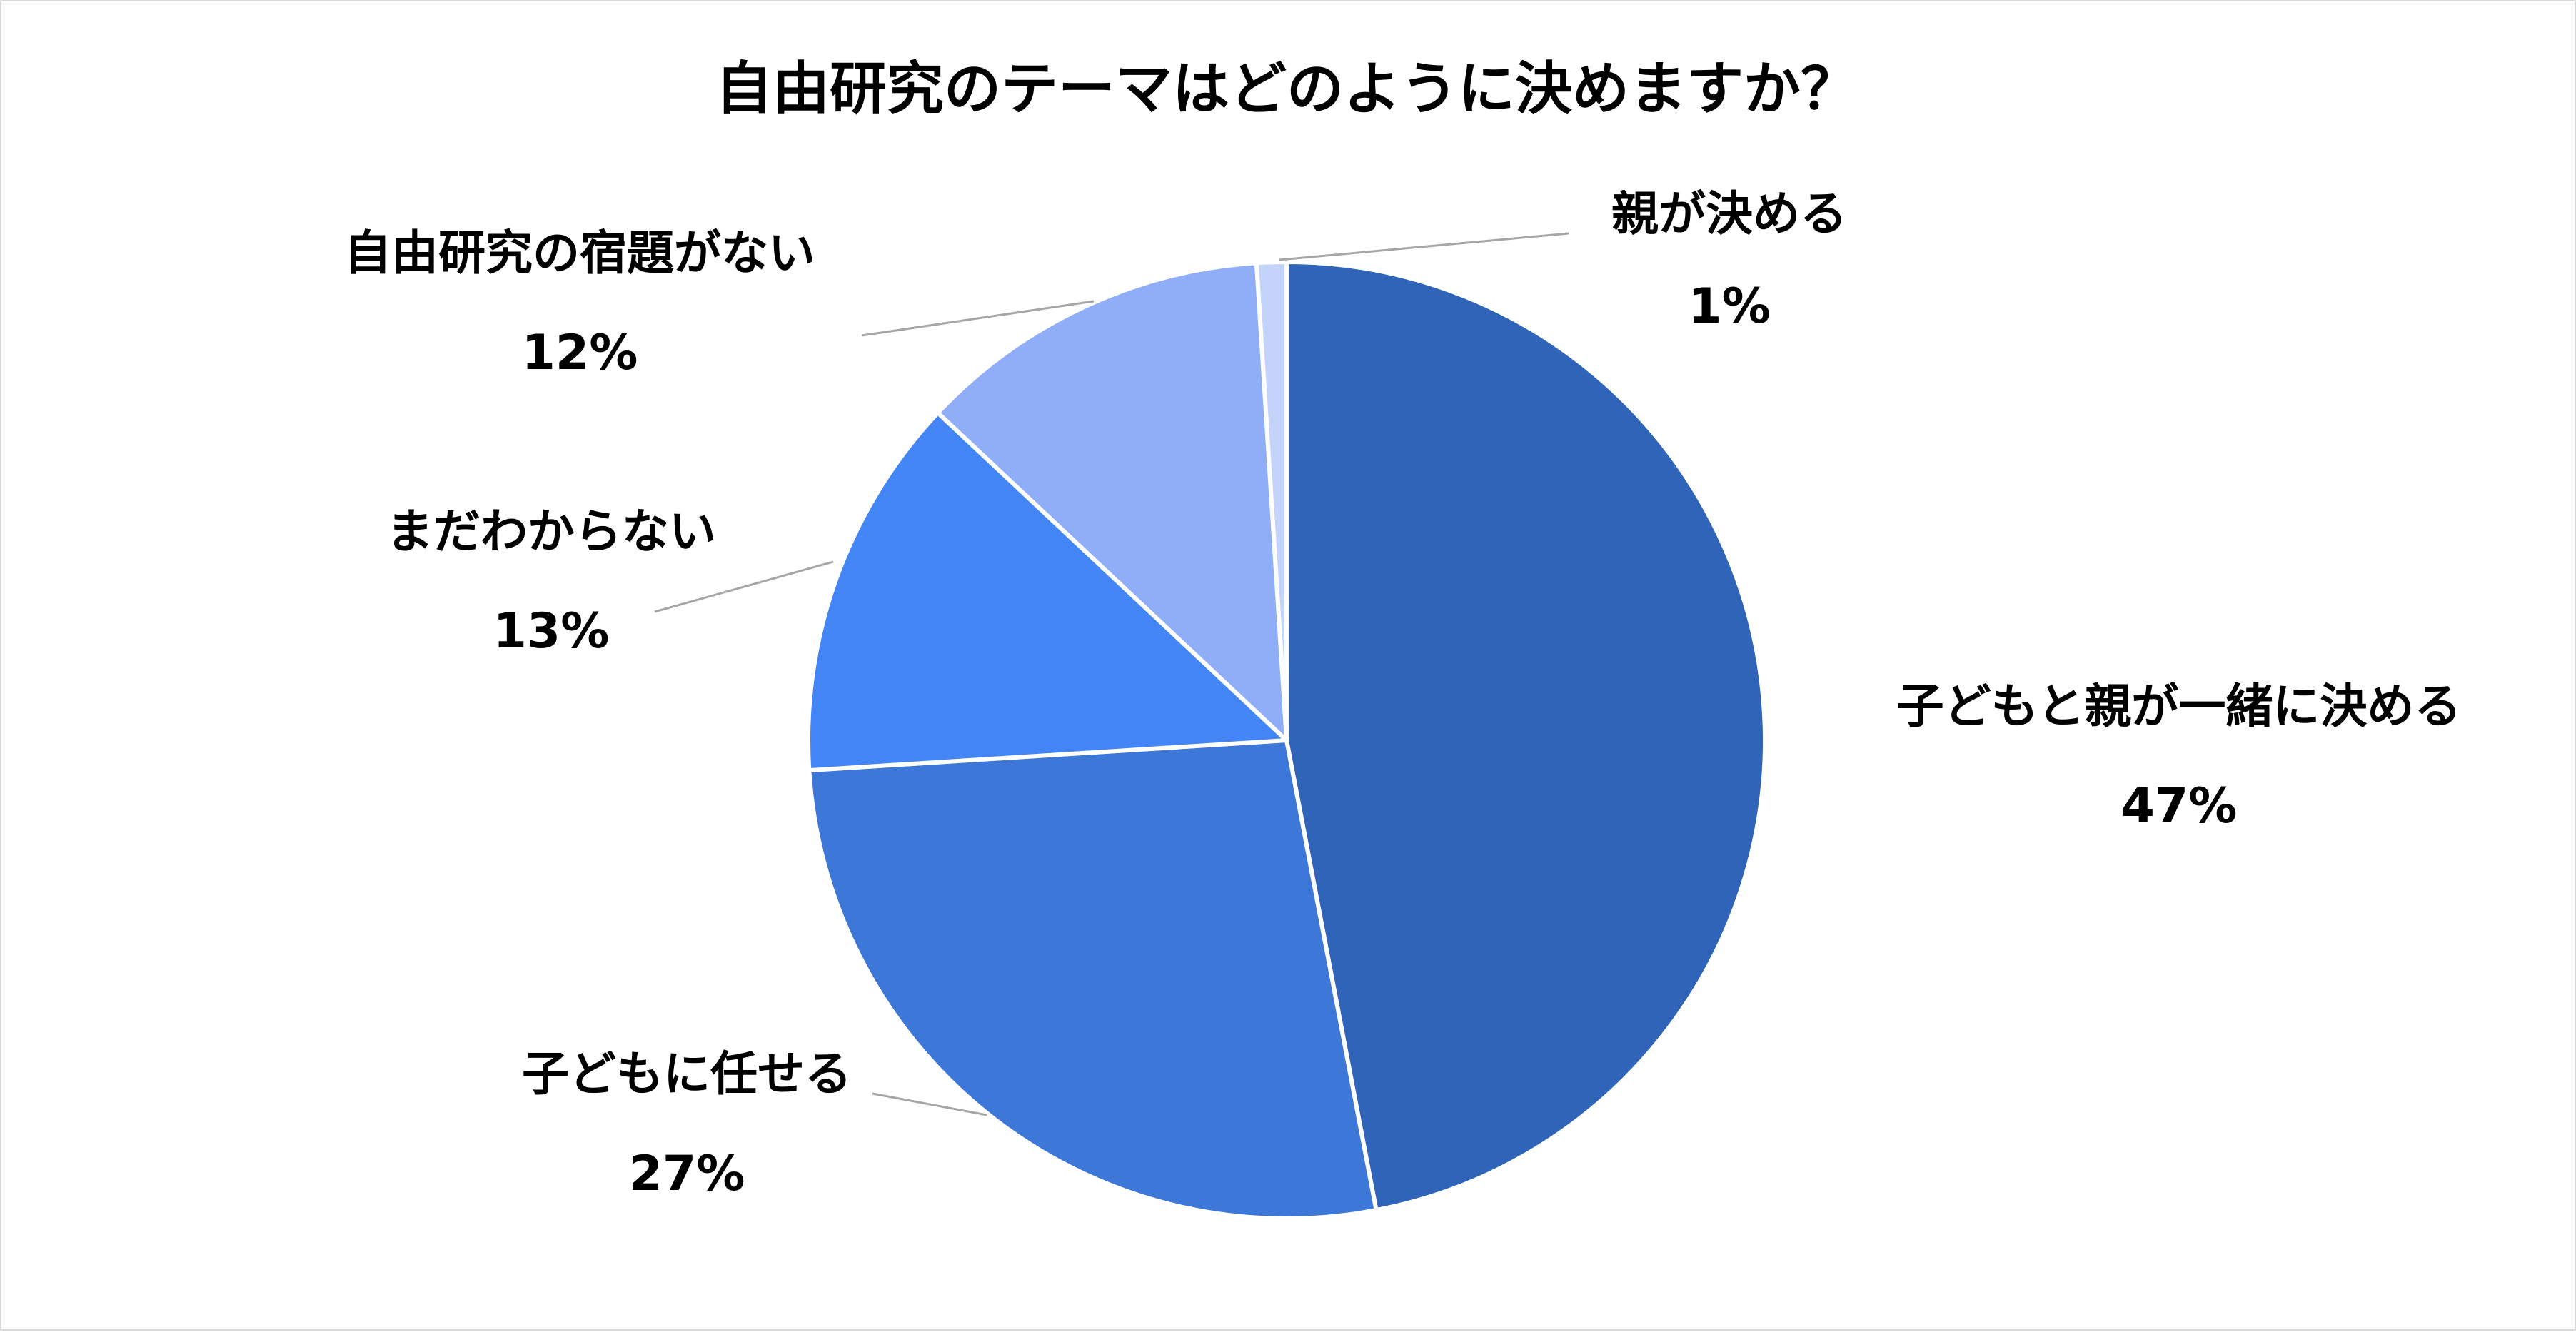 The height and width of the screenshot is (1332, 2576). Describe the element at coordinates (1729, 213) in the screenshot. I see `slice-category-label-5: 親が決める` at that location.